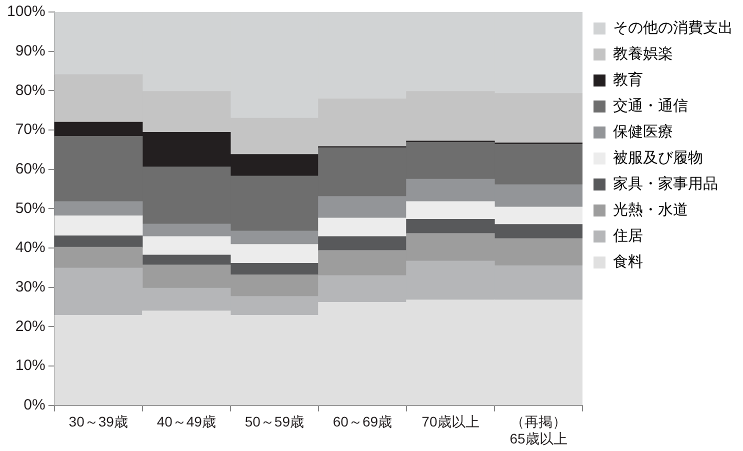  Describe the element at coordinates (539, 430) in the screenshot. I see `x-tick-label: （再掲） 65歳以上` at that location.